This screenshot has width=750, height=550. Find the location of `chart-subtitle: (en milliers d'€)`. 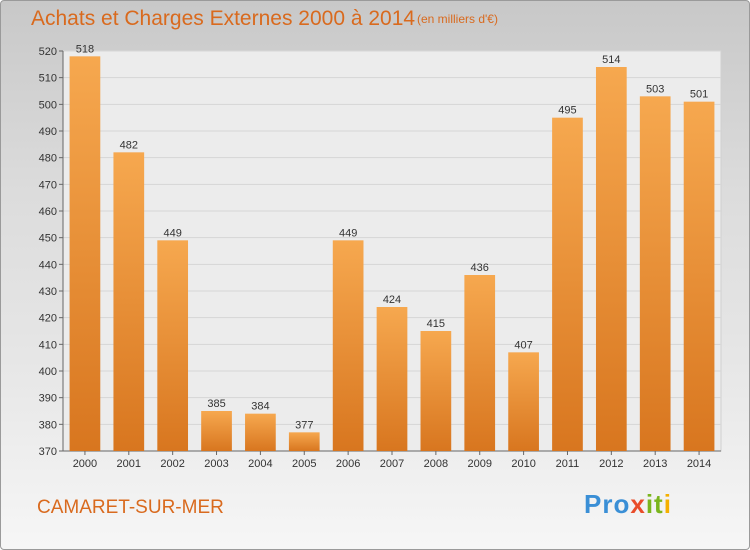

chart-subtitle: (en milliers d'€) is located at coordinates (457, 19).